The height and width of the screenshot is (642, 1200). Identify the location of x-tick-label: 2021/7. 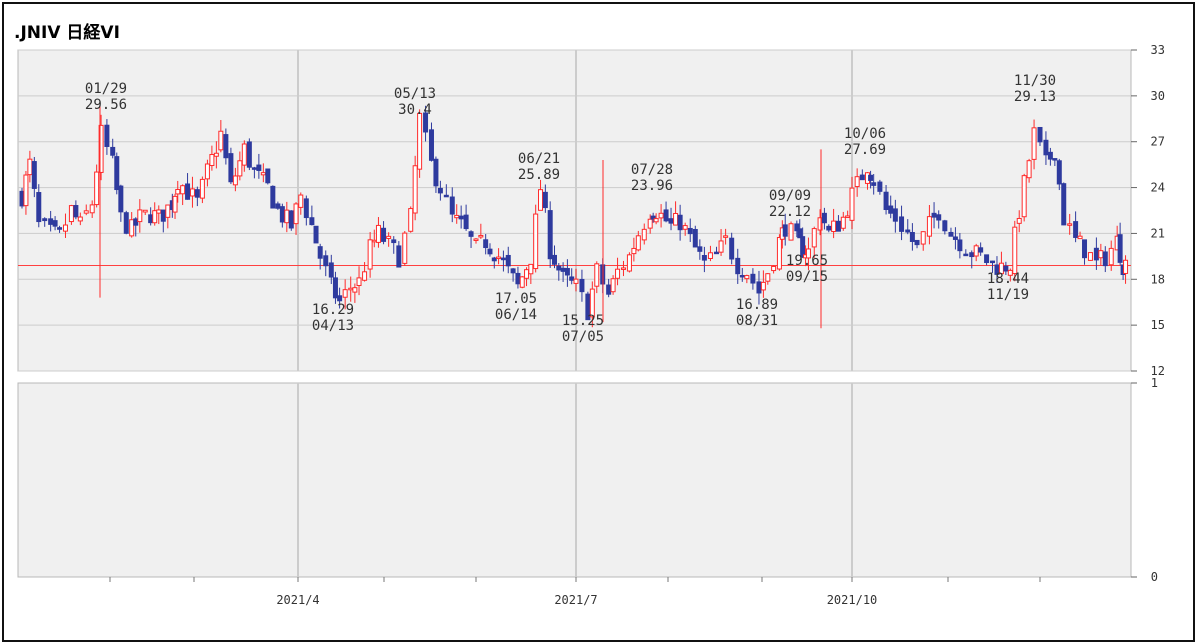
(575, 600).